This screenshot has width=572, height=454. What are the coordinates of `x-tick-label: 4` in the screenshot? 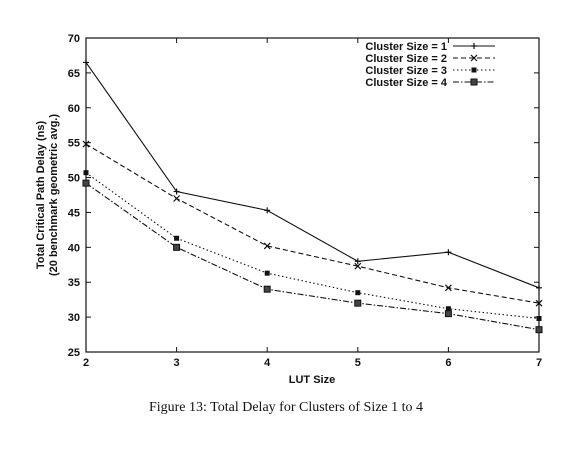 It's located at (267, 363).